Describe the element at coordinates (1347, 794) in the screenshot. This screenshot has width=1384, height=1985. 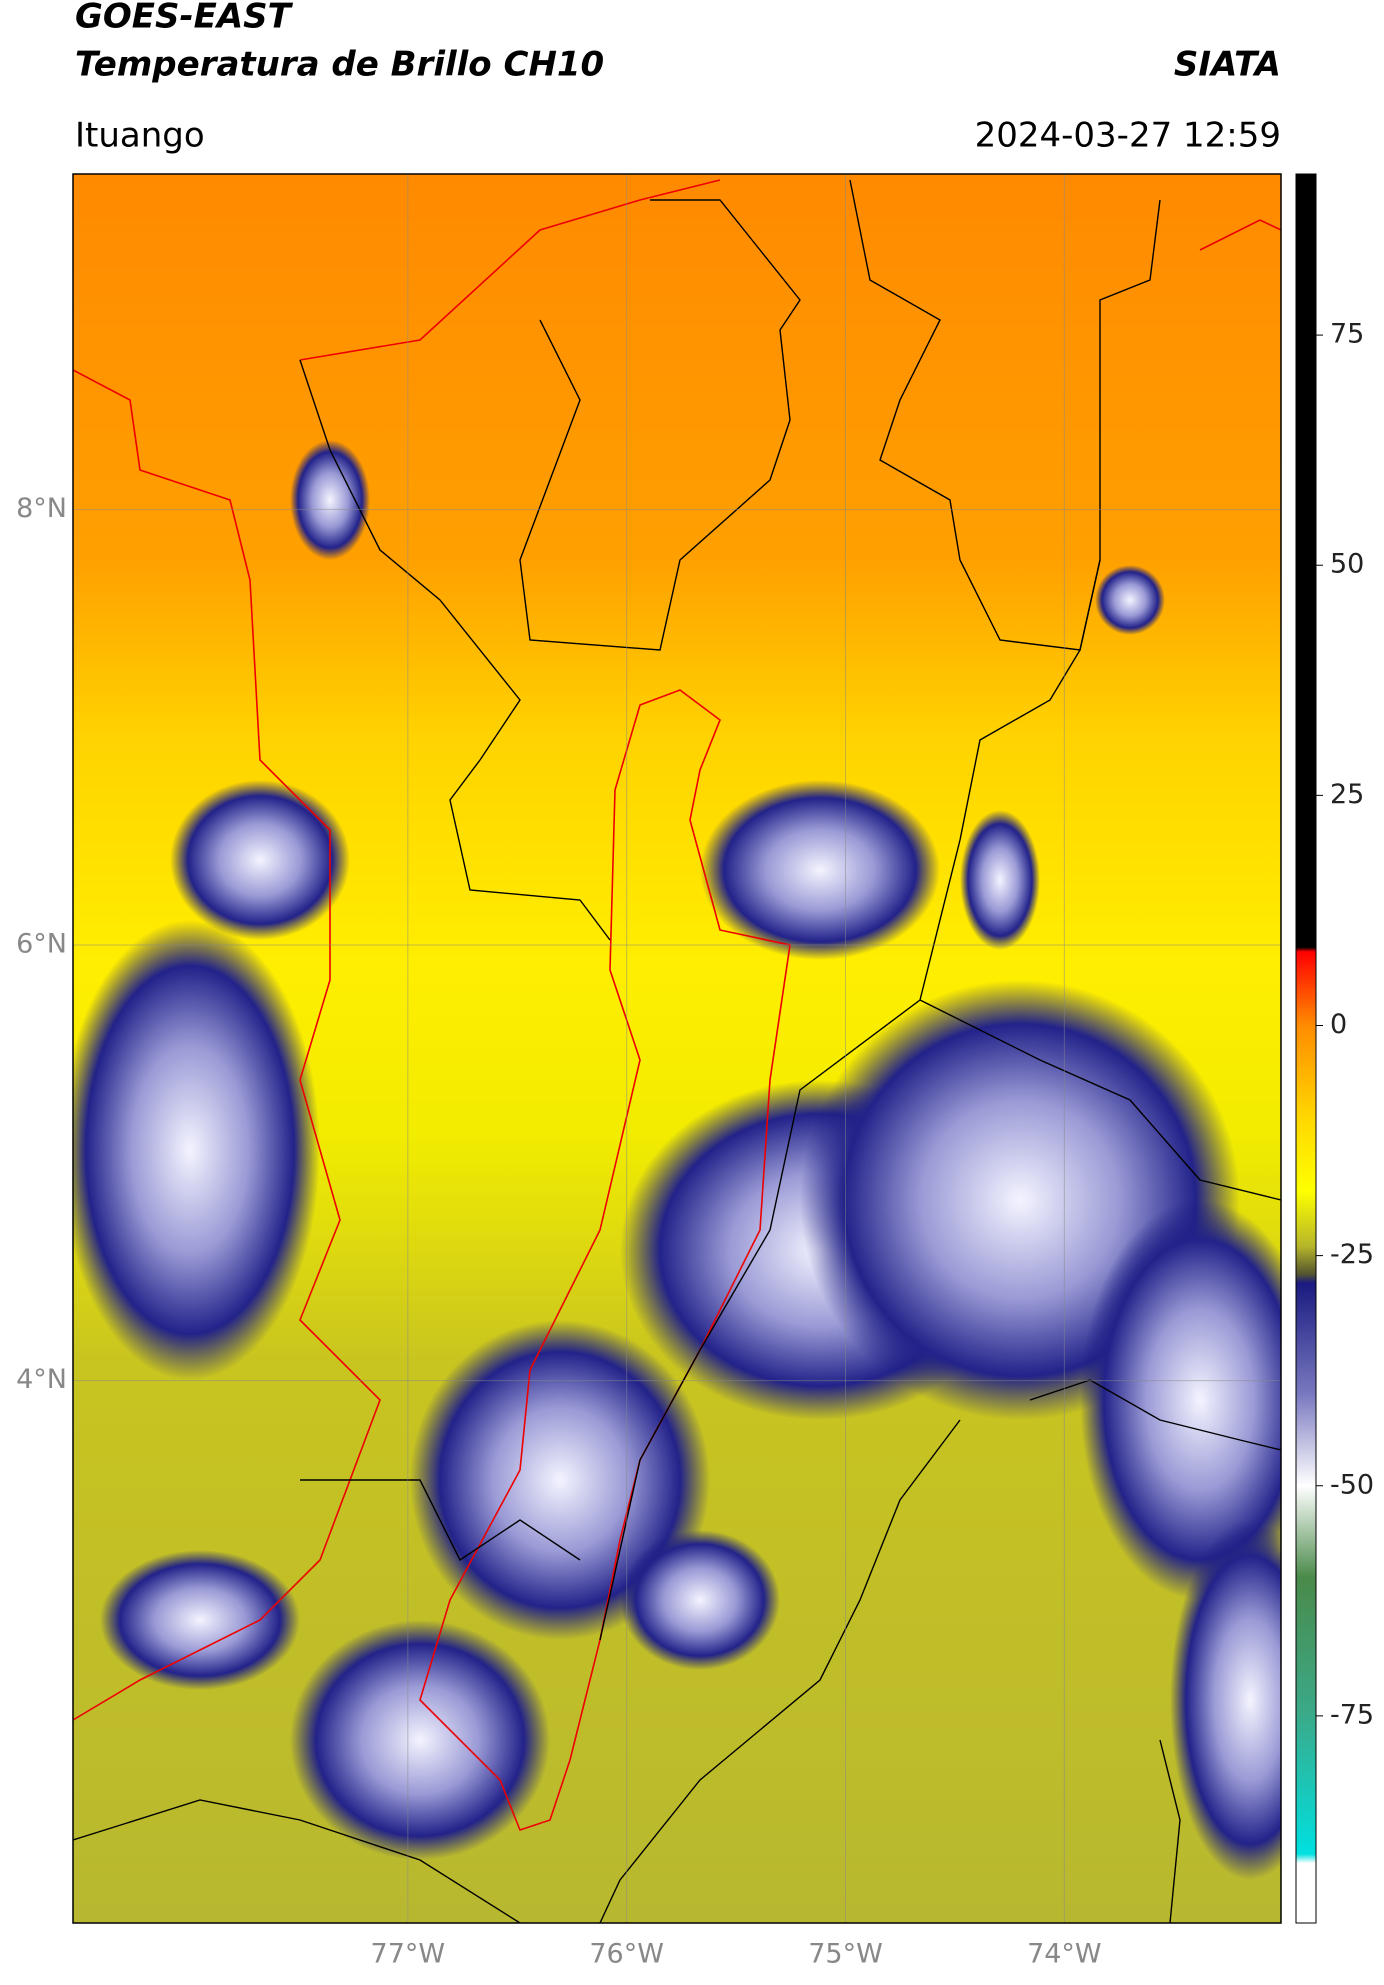
I see `colorbar-tick-label: 25` at that location.